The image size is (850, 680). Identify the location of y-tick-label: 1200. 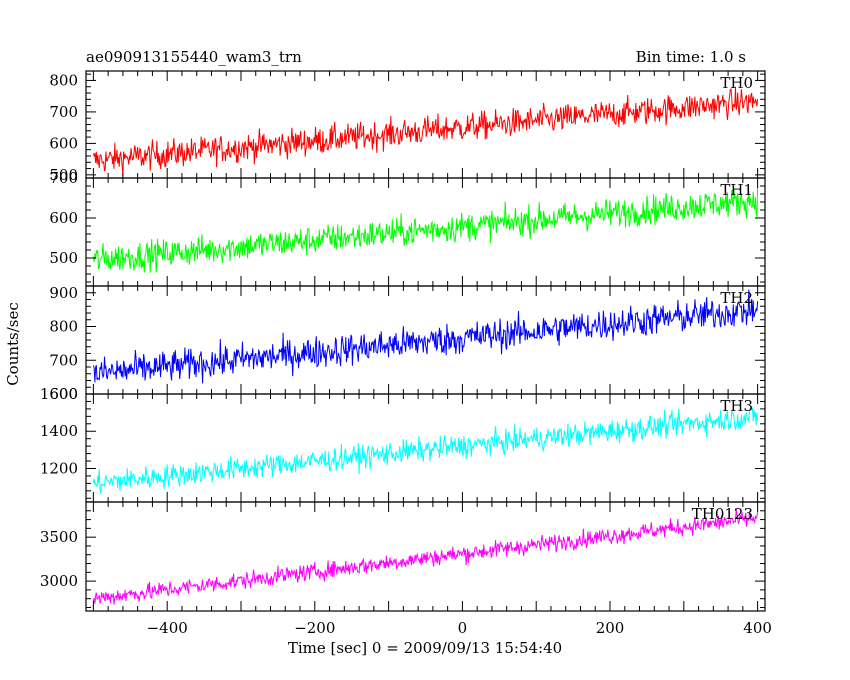
(59, 468).